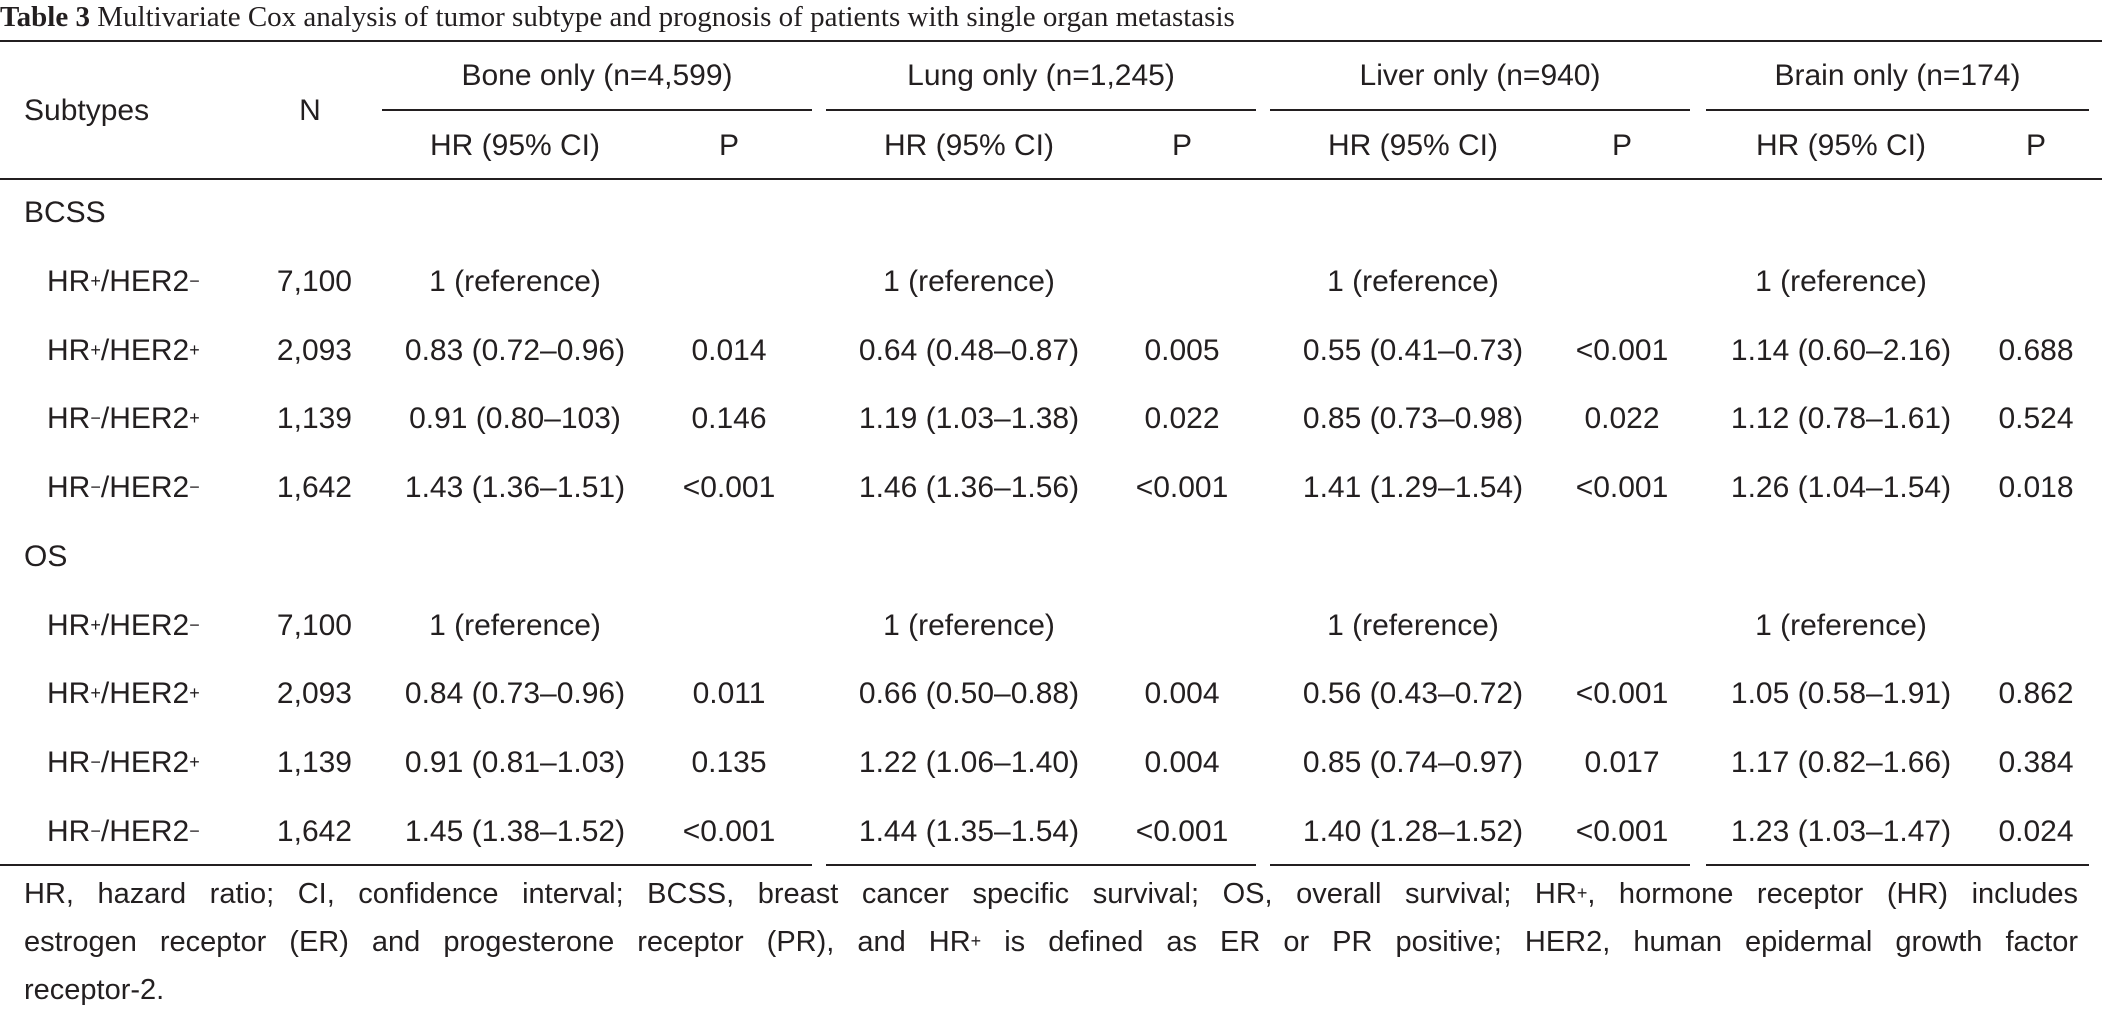 This screenshot has width=2102, height=1014. Describe the element at coordinates (1841, 762) in the screenshot. I see `hr-ci-value: 1.17 (0.82–1.66)` at that location.